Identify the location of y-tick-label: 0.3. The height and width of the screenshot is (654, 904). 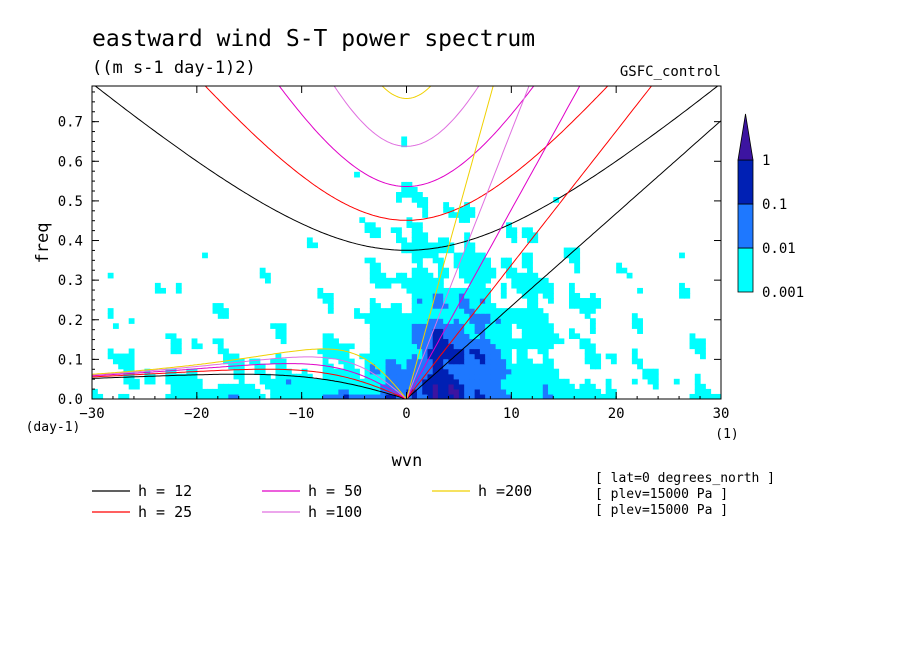
(70, 281).